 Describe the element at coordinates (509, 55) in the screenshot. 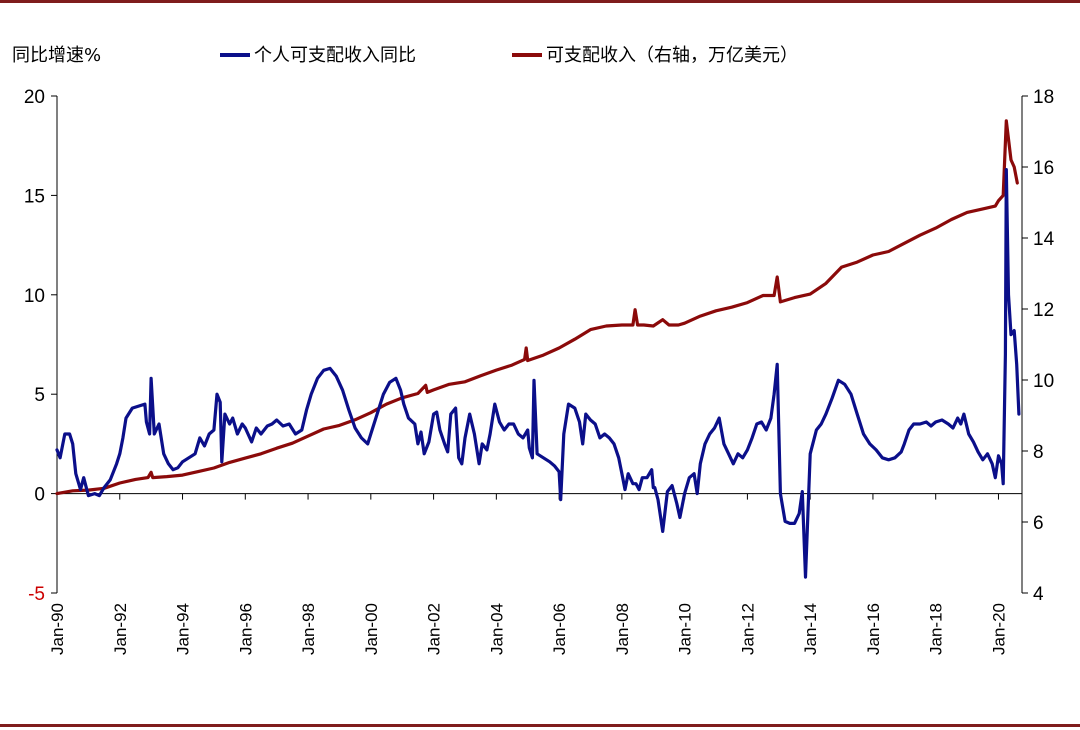

I see `legend: 个人可支配收入同比 可支配收入（右轴，万亿美元）` at that location.